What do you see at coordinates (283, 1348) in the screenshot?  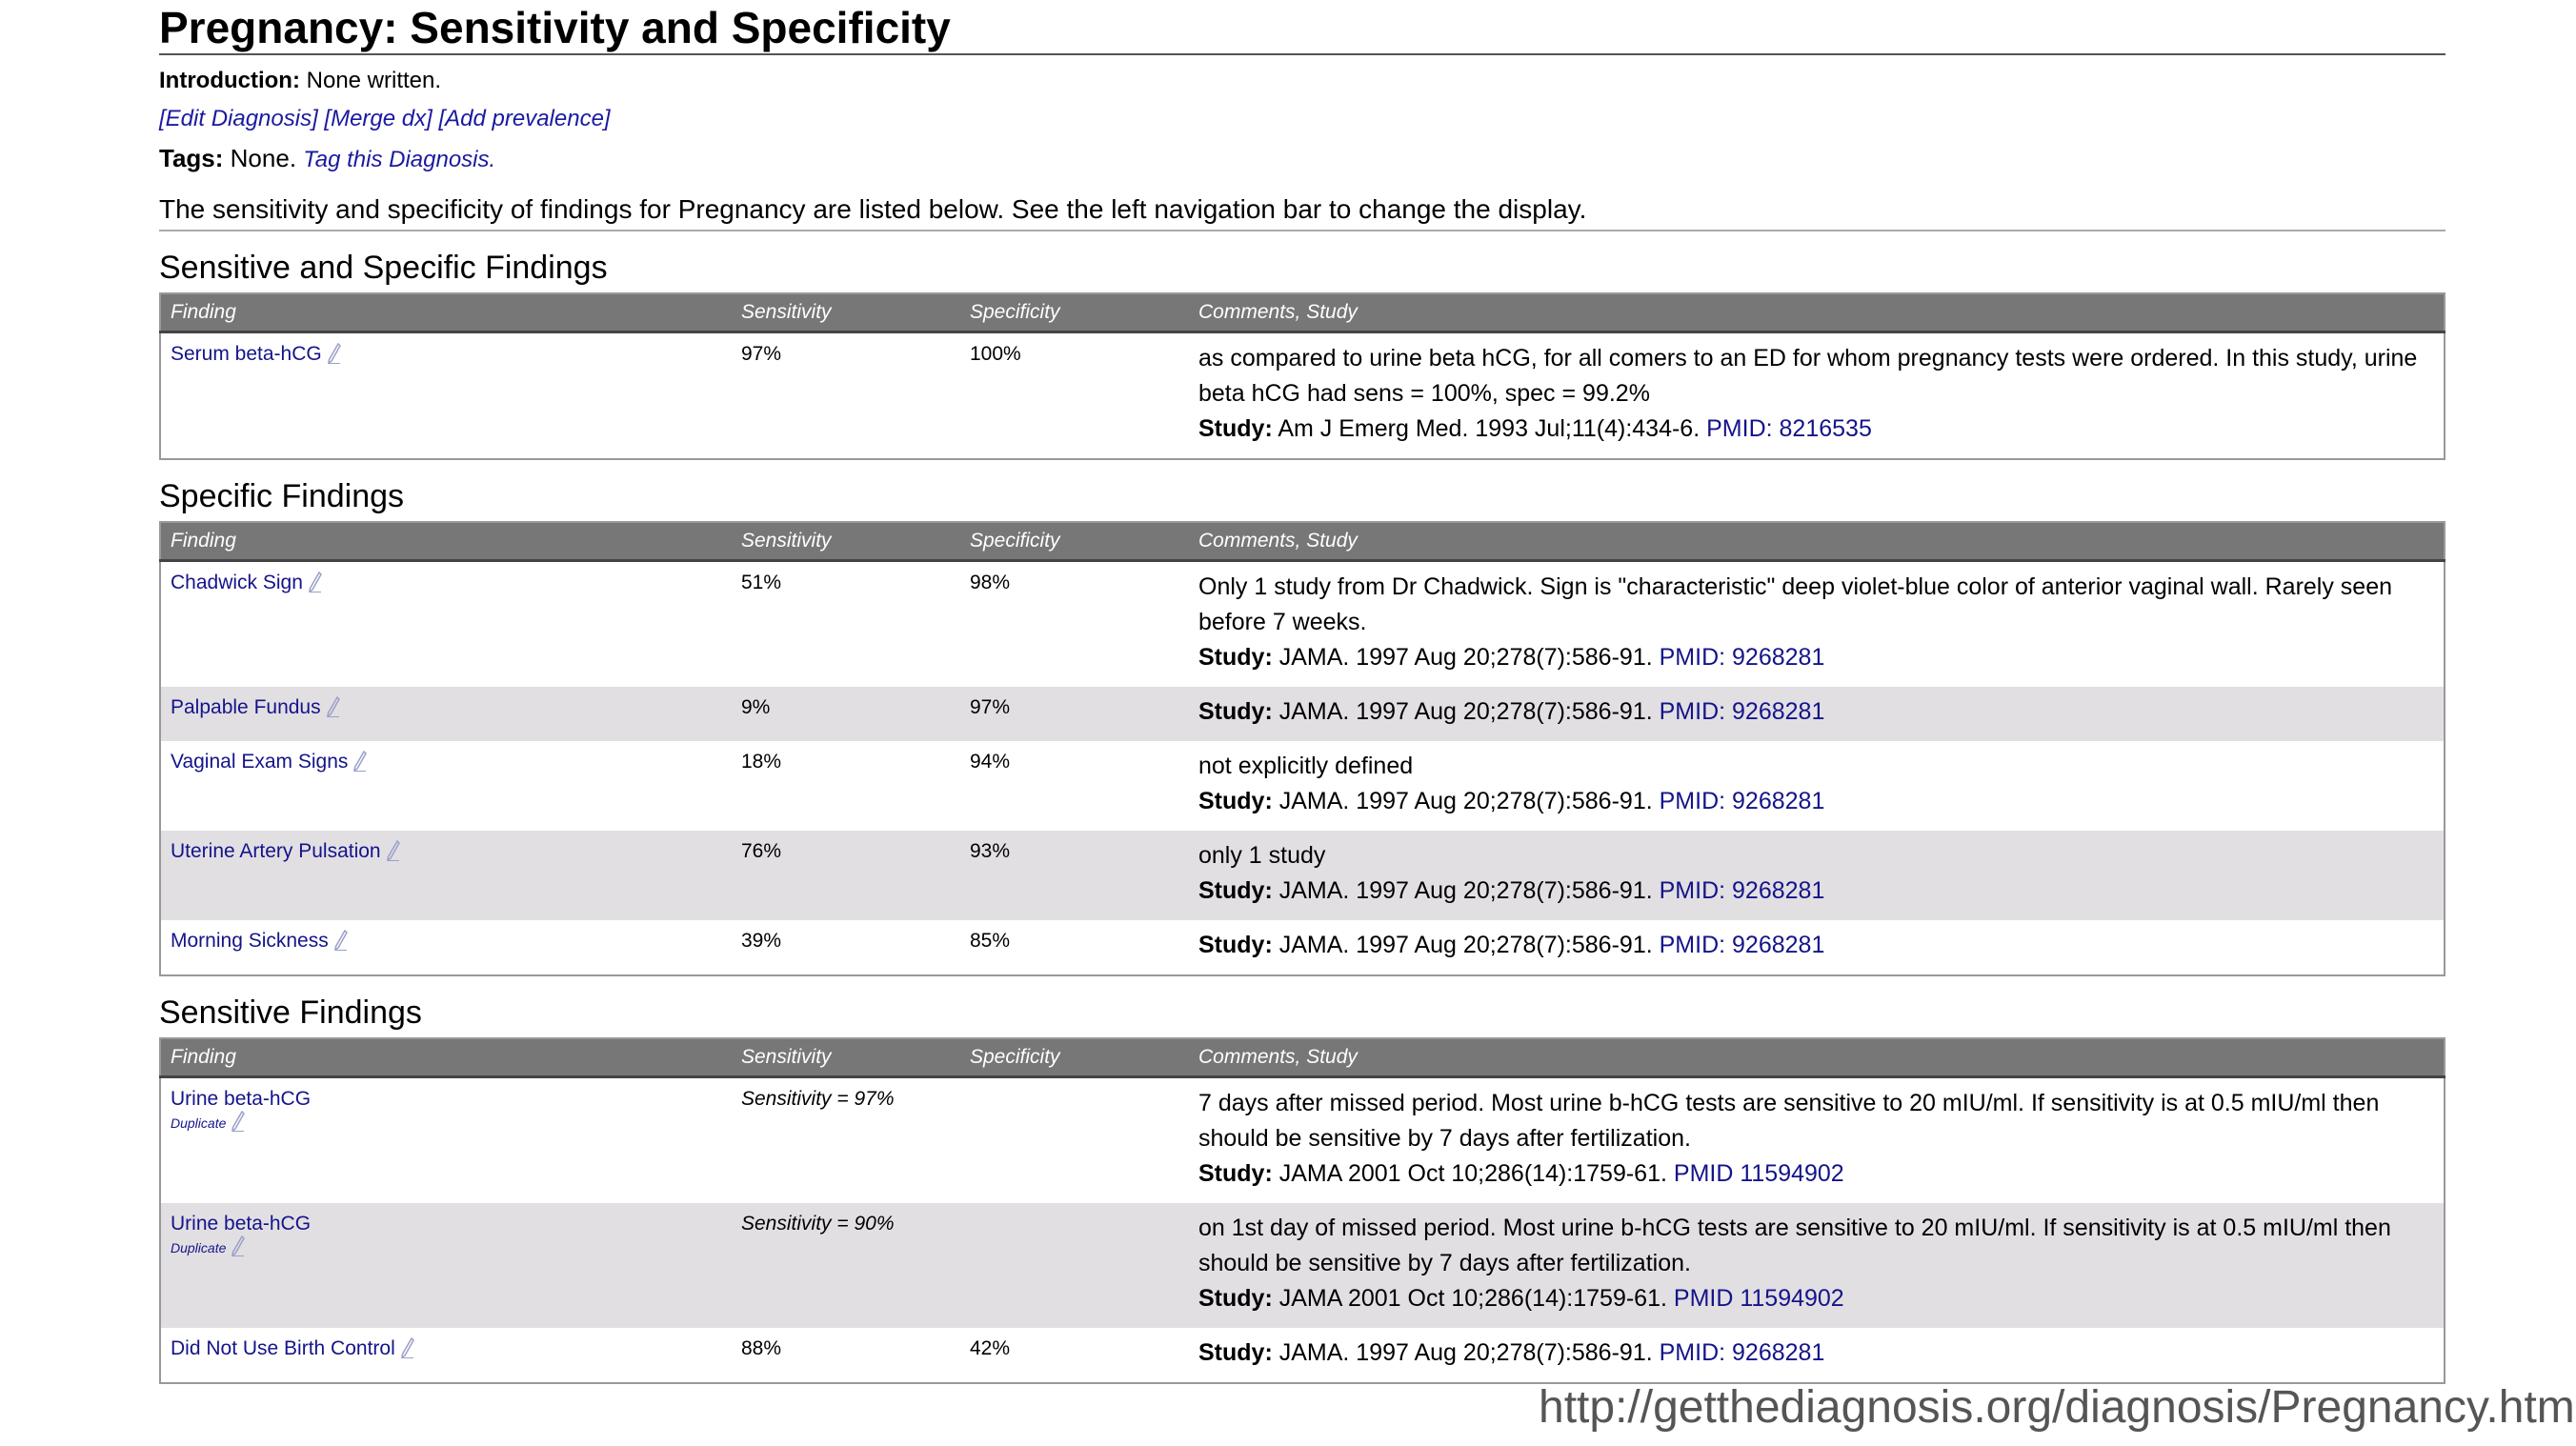 I see `finding-link: Did Not Use Birth Control` at bounding box center [283, 1348].